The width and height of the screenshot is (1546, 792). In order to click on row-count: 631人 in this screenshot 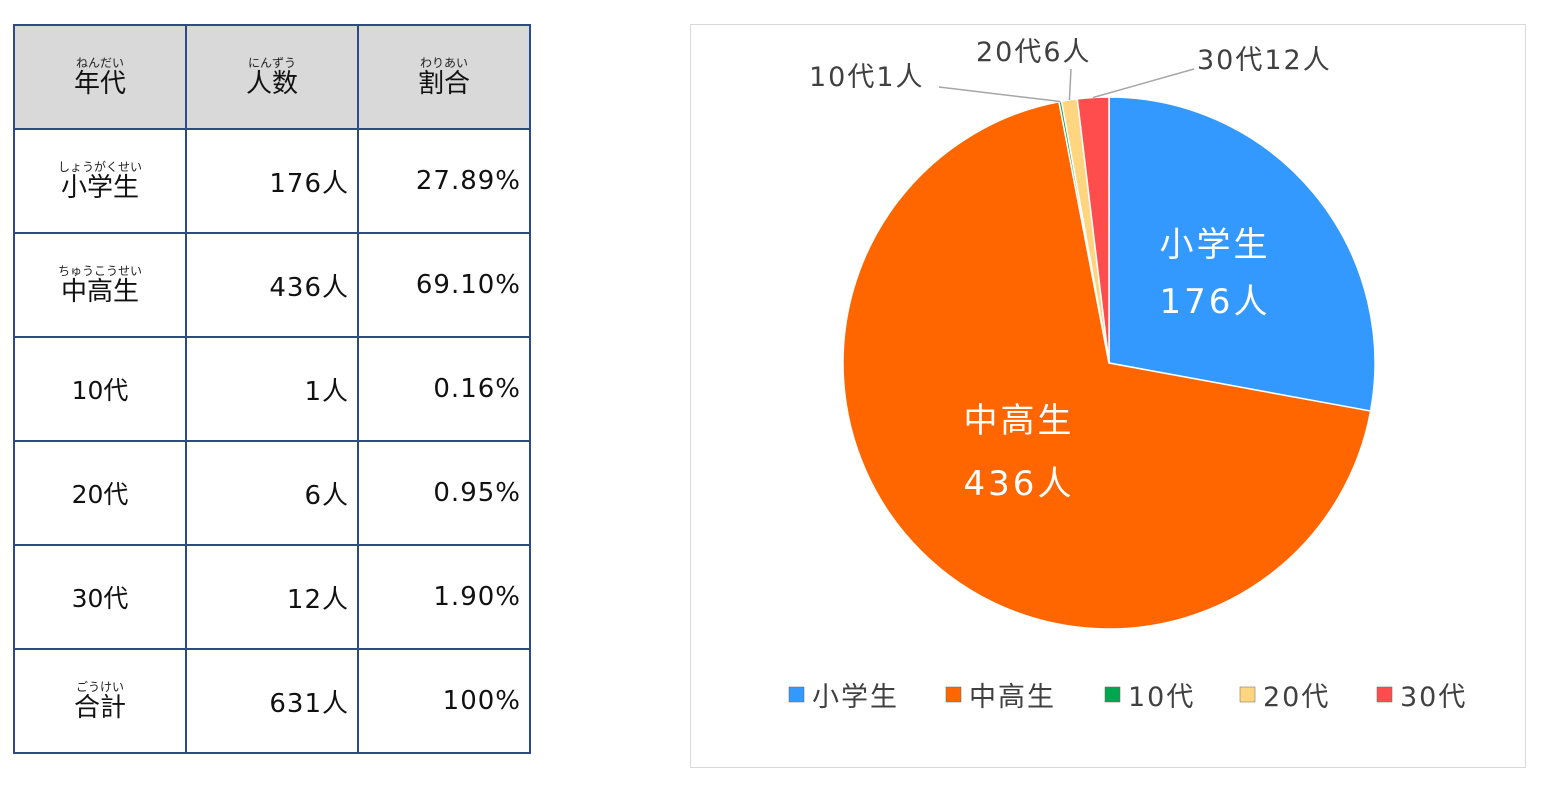, I will do `click(272, 701)`.